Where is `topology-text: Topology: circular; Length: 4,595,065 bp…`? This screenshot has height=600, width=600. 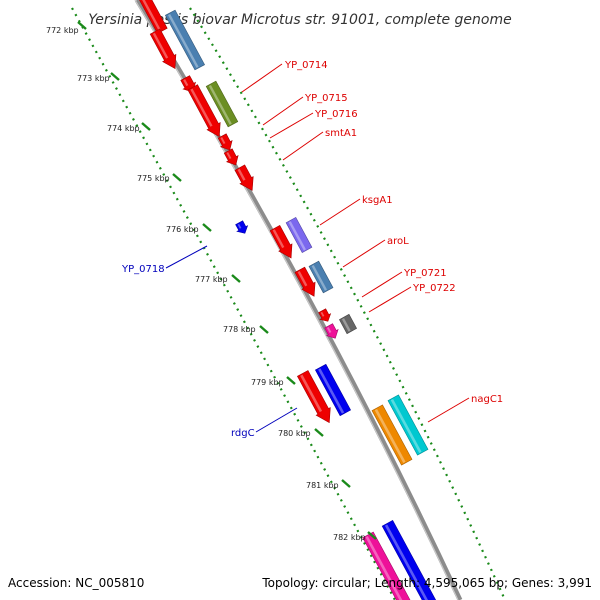 topology-text: Topology: circular; Length: 4,595,065 bp… is located at coordinates (426, 583).